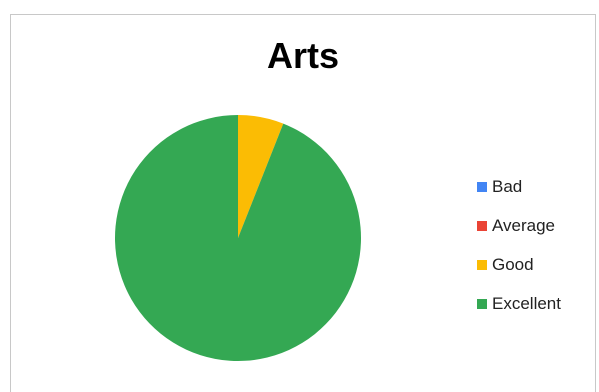 This screenshot has width=599, height=392. What do you see at coordinates (507, 186) in the screenshot?
I see `legend-label-bad: Bad` at bounding box center [507, 186].